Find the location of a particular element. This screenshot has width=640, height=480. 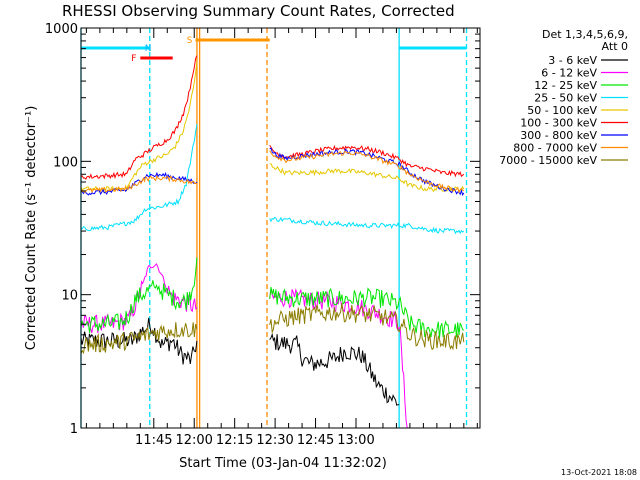

x-axis-label: Start Time (03-Jan-04 11:32:02) is located at coordinates (283, 463).